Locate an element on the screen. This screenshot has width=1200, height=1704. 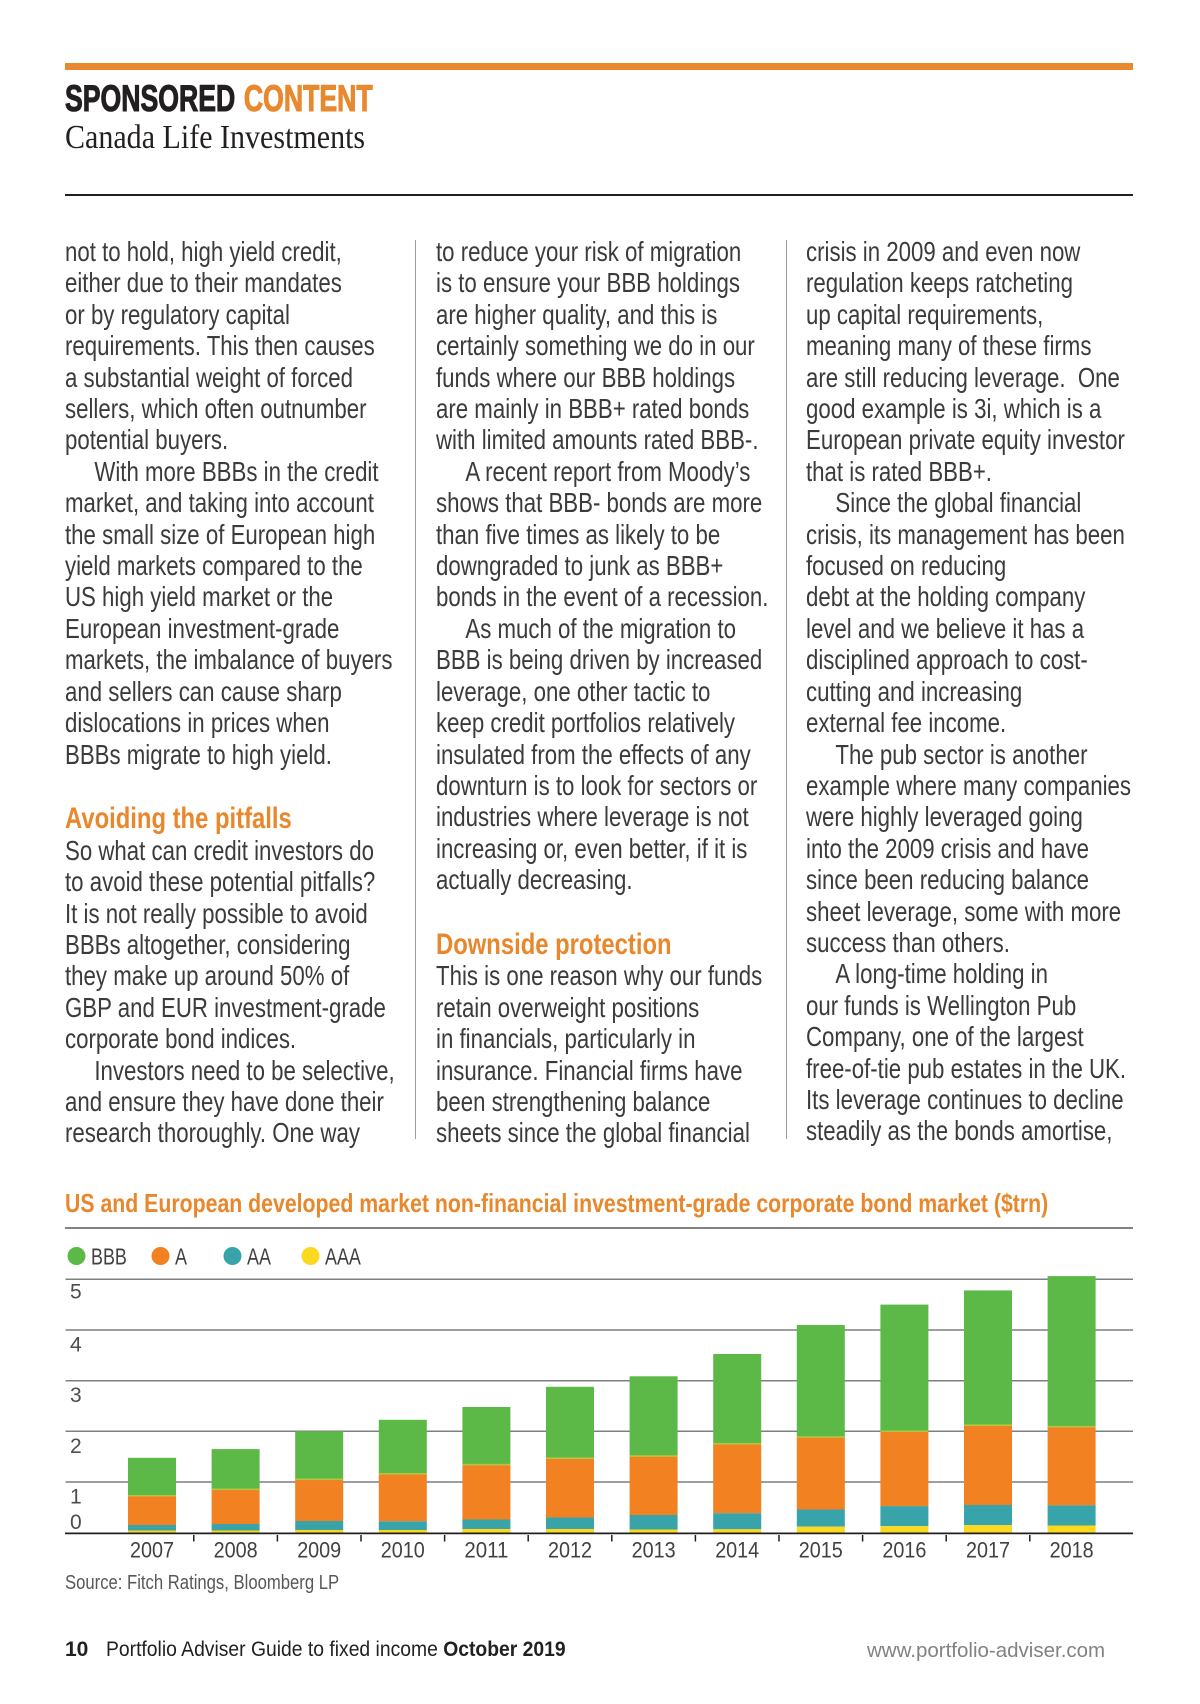
svg-text: 2009 is located at coordinates (319, 1550).